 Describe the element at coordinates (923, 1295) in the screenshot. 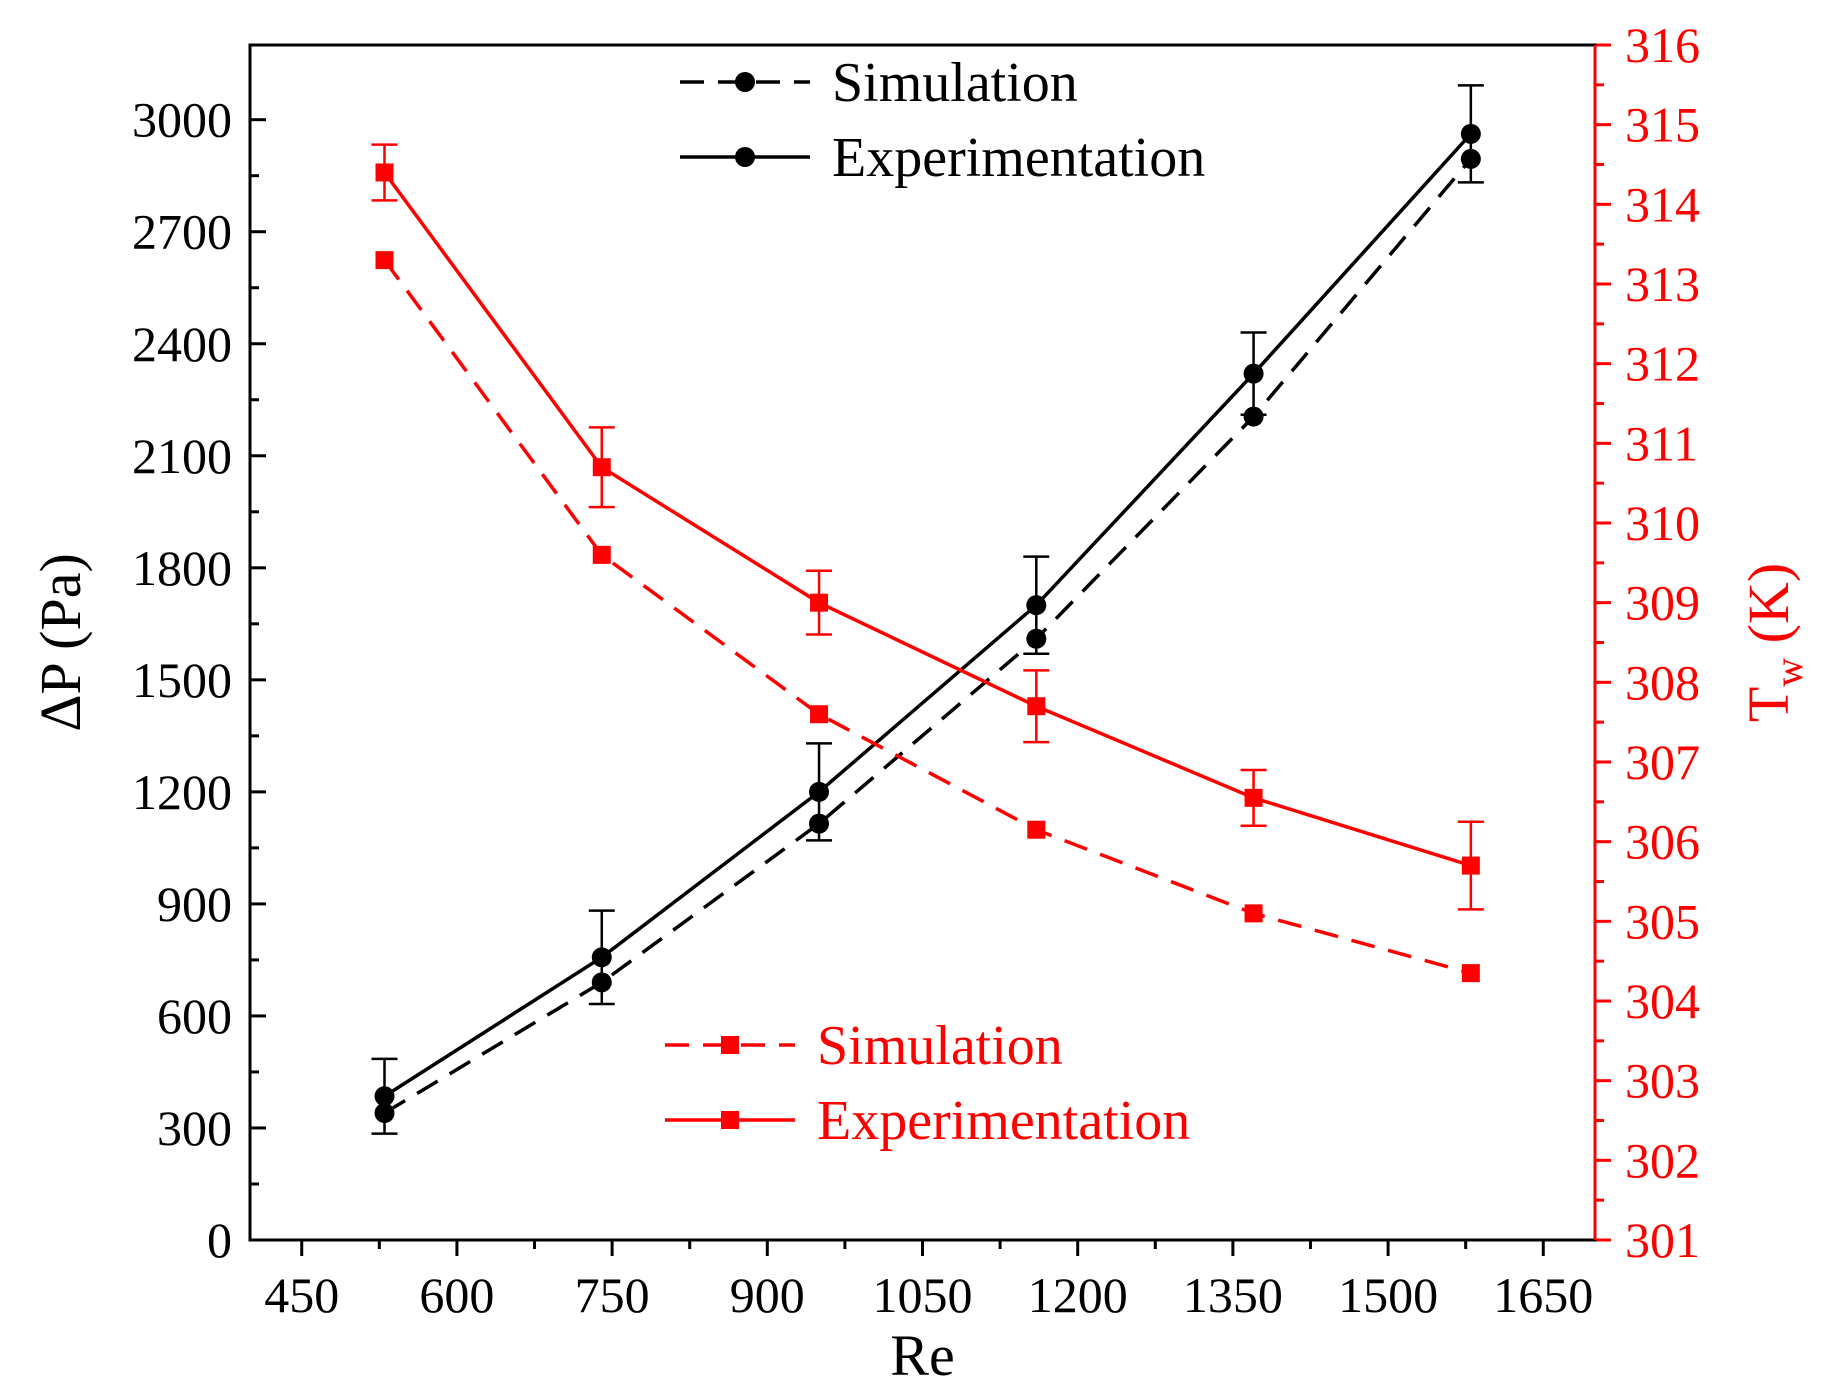

I see `x-tick-label: 1050` at that location.